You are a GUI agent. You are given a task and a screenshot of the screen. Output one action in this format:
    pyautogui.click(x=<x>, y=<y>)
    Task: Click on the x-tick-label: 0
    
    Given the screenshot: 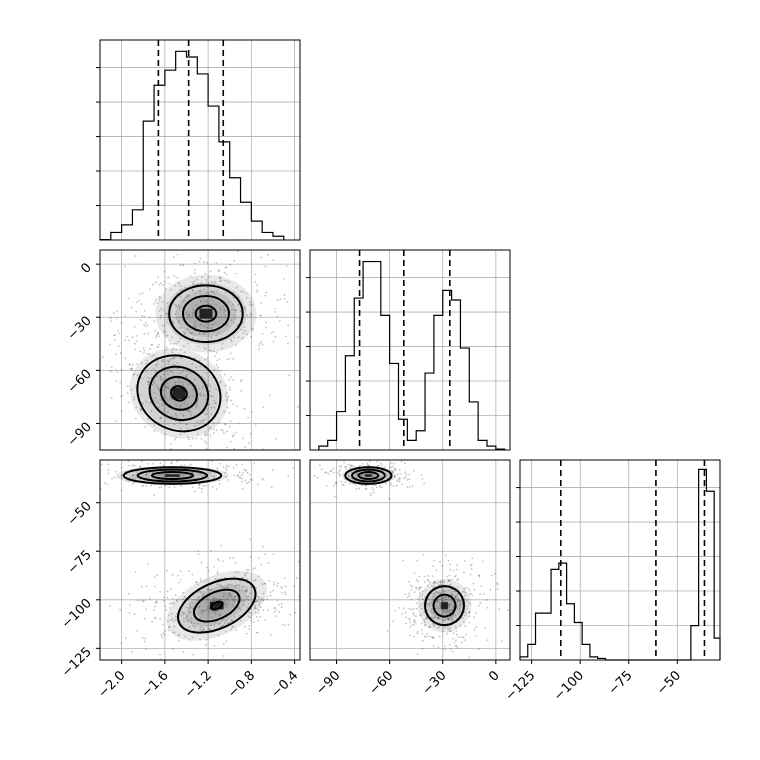 What is the action you would take?
    pyautogui.click(x=494, y=676)
    